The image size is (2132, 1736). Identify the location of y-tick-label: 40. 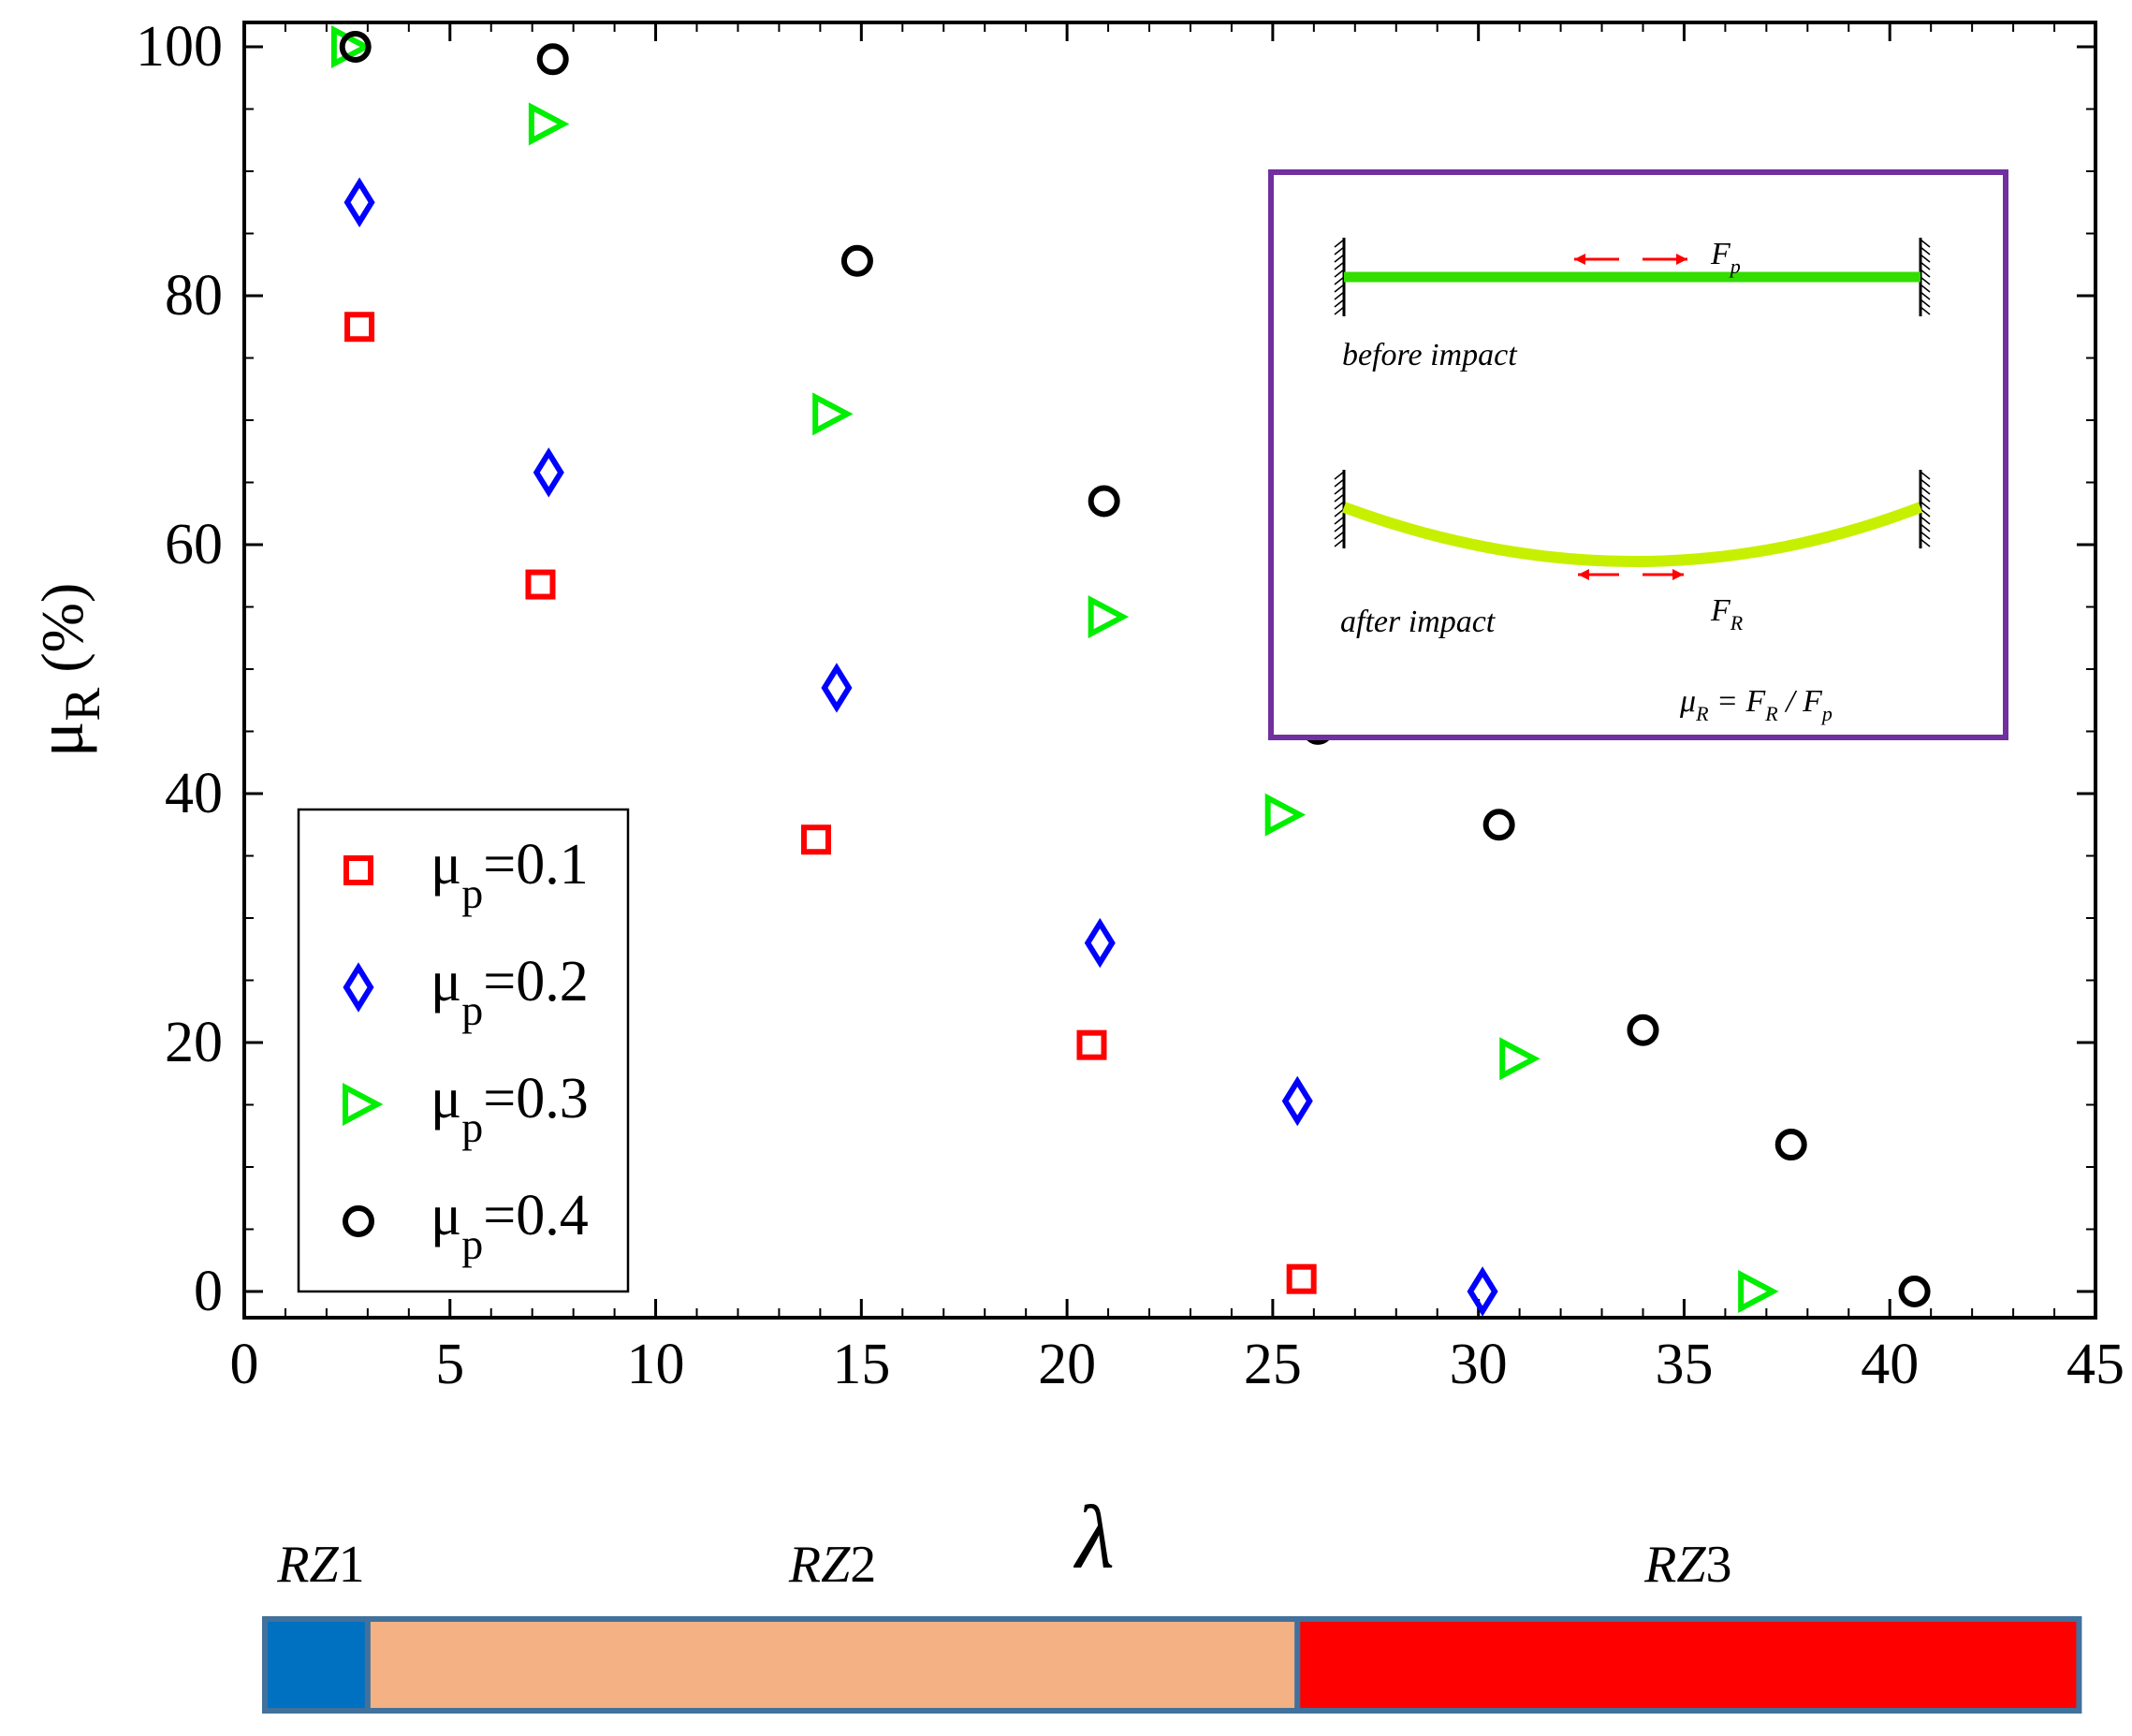
(194, 793).